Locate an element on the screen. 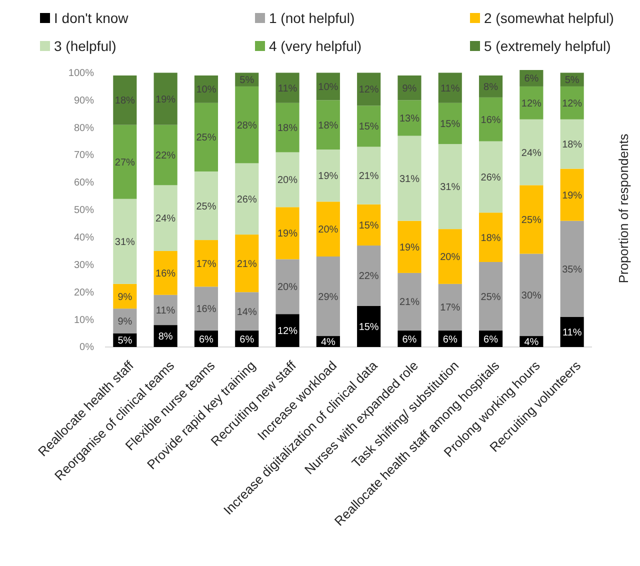 The image size is (640, 566). y-tick-label: 0% is located at coordinates (87, 348).